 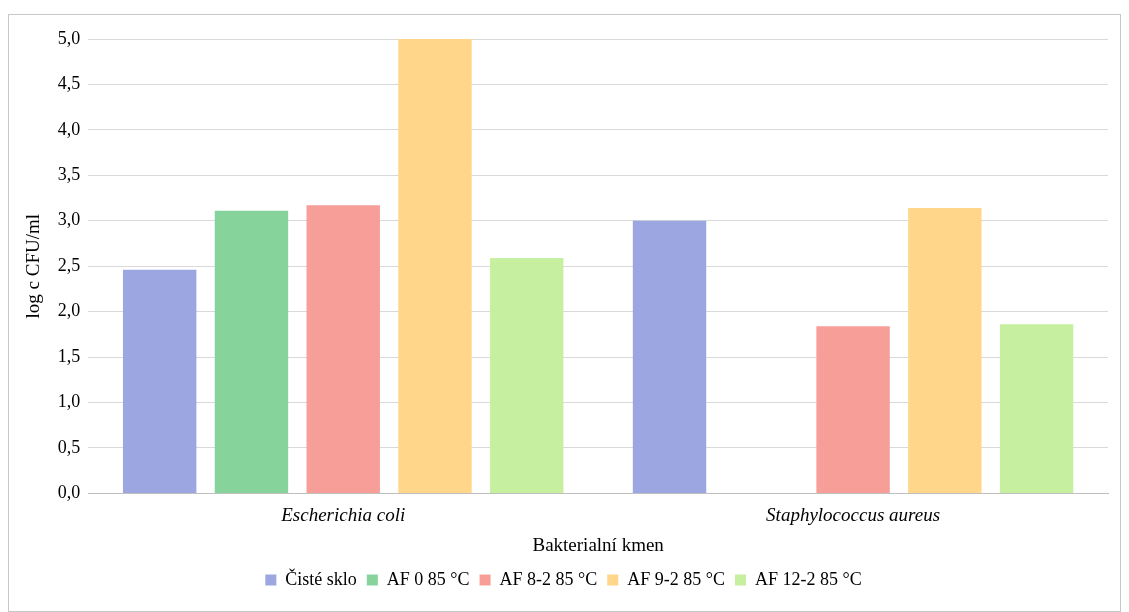 I want to click on y-tick-label: 1,5, so click(x=69, y=355).